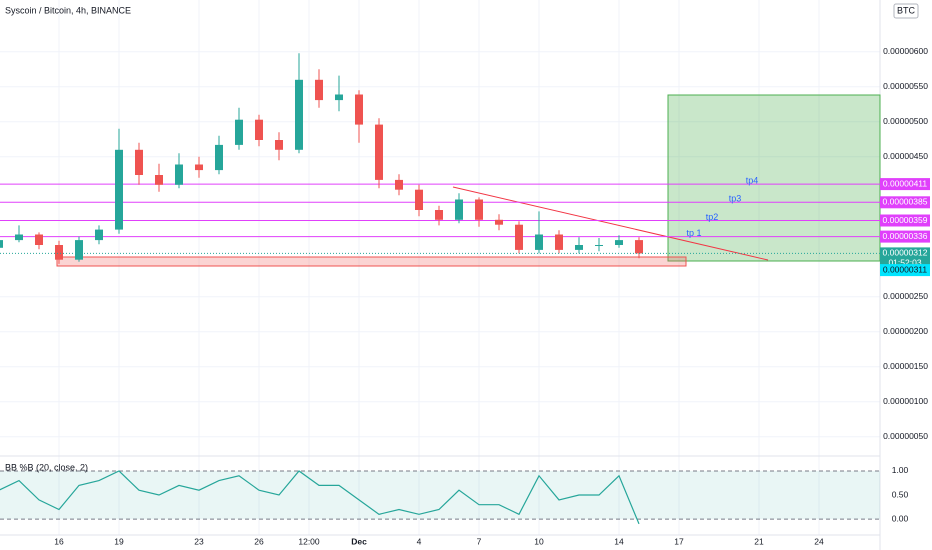 The height and width of the screenshot is (550, 932). I want to click on last-price-box, so click(905, 258).